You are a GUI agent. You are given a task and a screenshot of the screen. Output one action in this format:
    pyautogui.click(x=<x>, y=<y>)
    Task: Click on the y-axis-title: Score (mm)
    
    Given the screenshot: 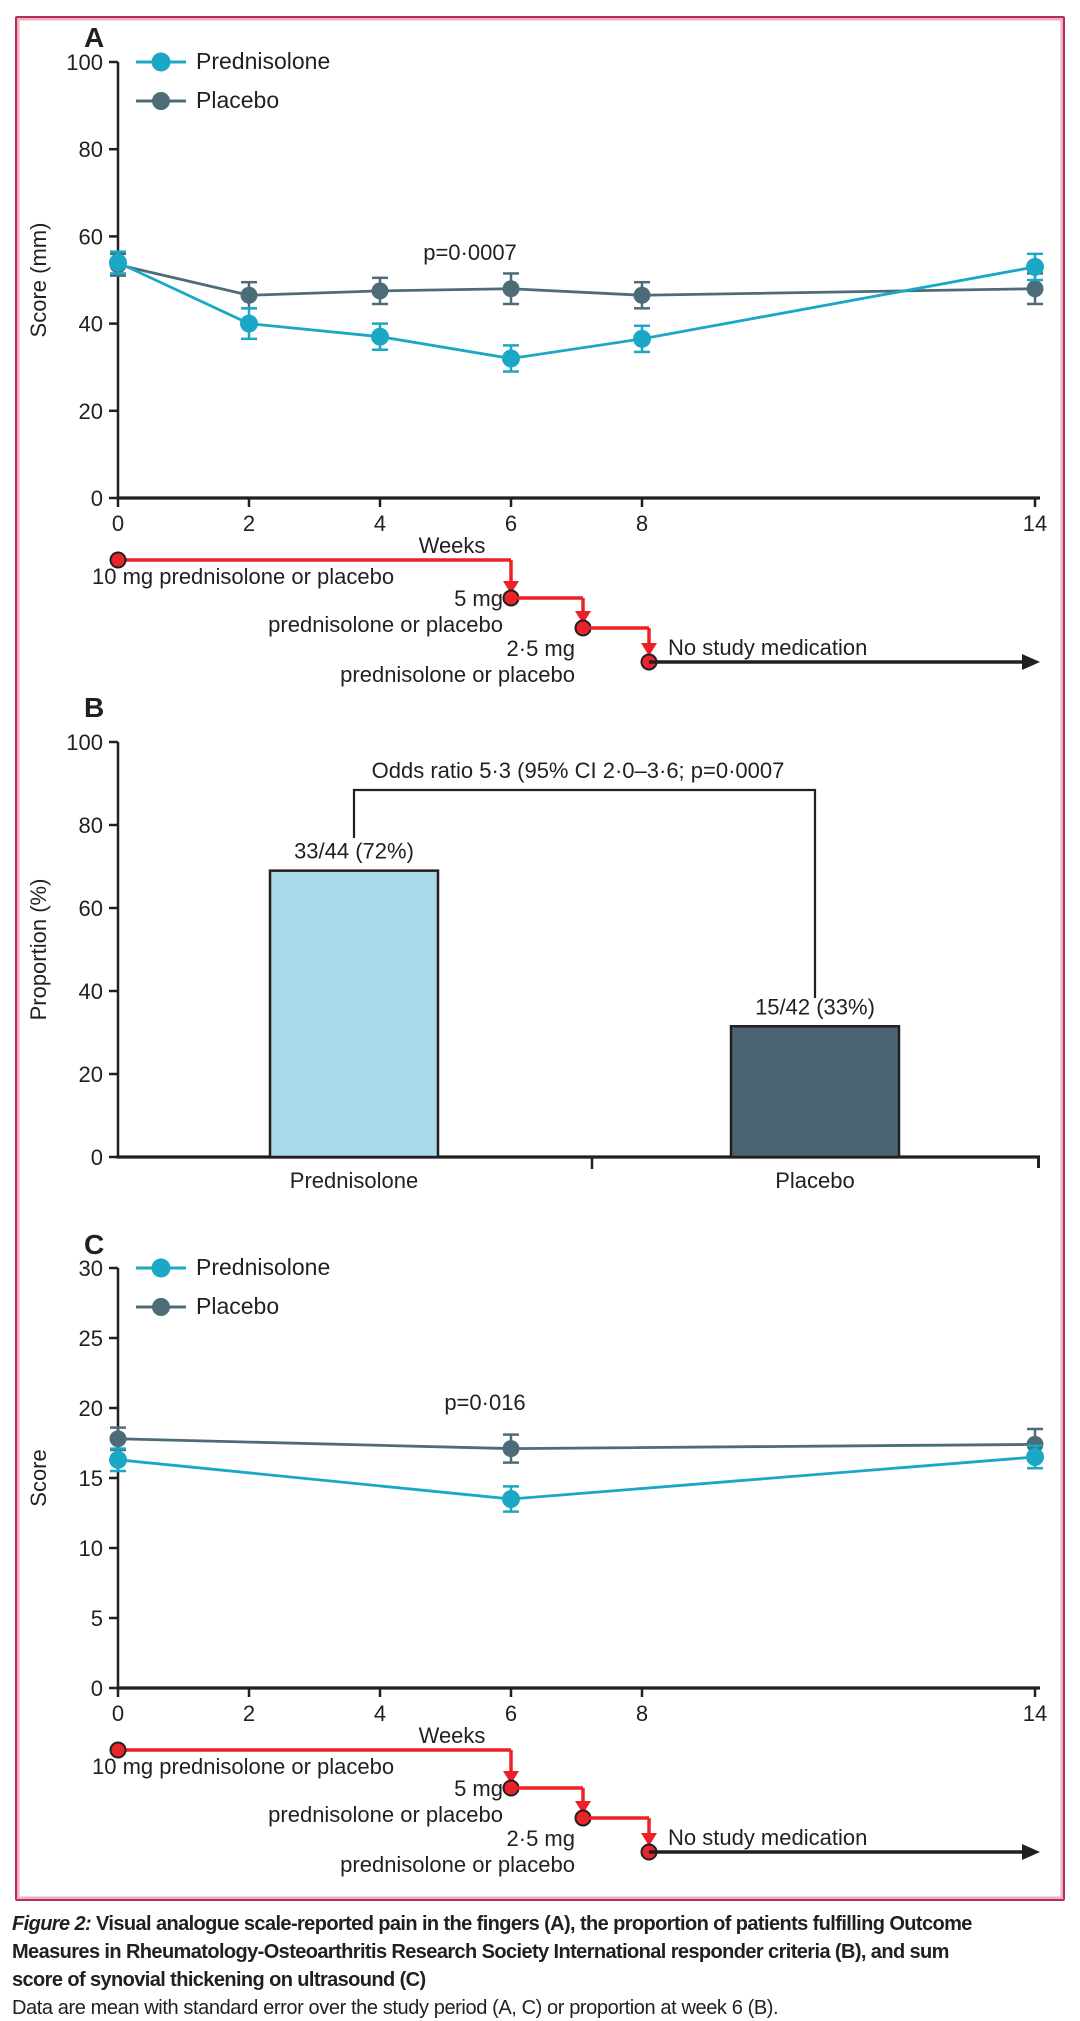 What is the action you would take?
    pyautogui.click(x=38, y=280)
    